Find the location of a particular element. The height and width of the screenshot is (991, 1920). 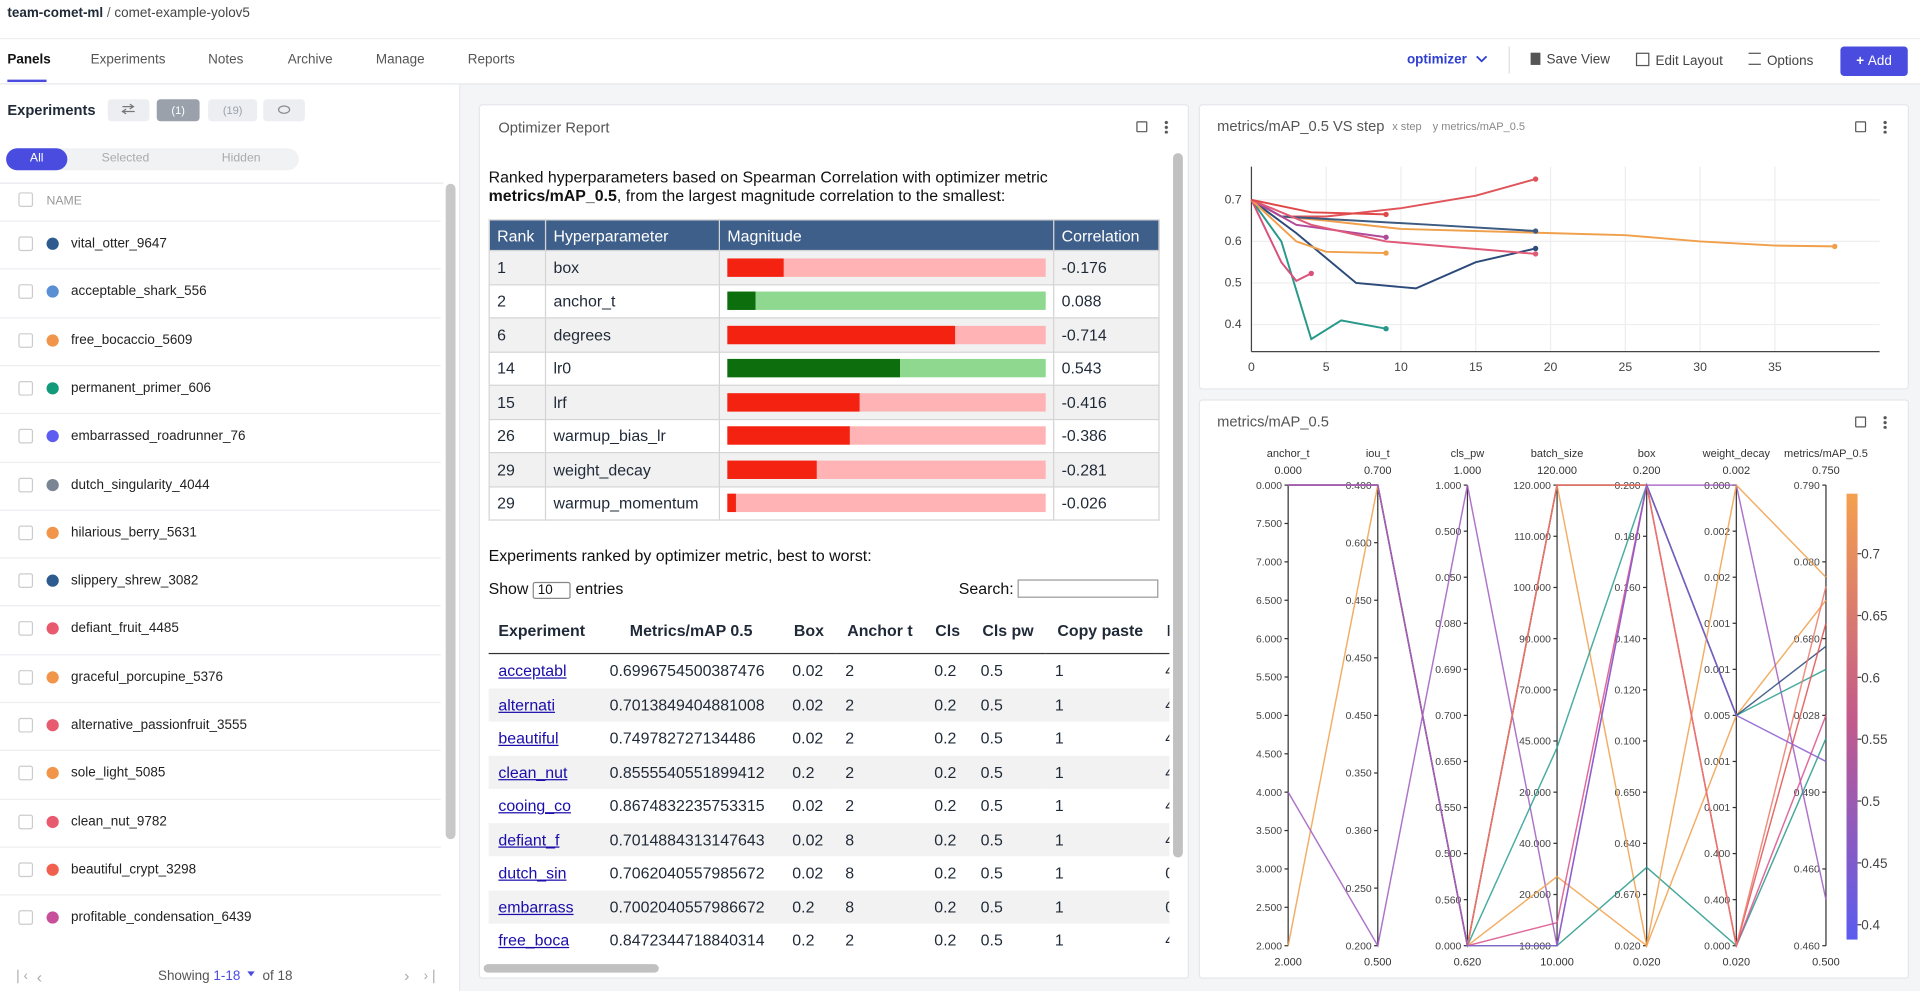

column-header: Copy paste is located at coordinates (1100, 630).